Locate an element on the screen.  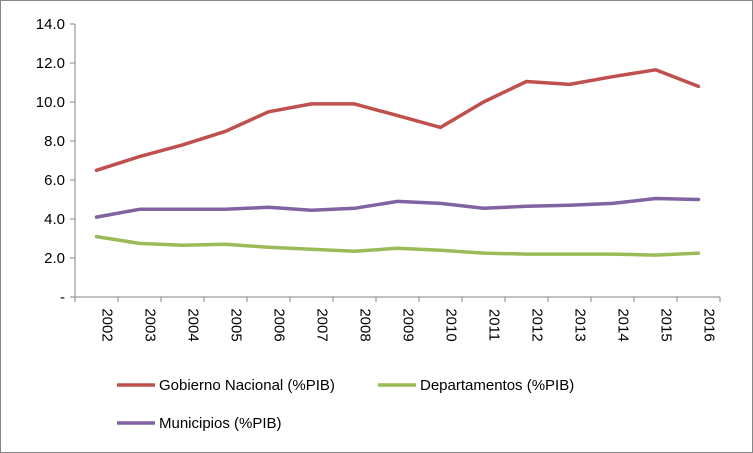
x-tick-label: 2012 is located at coordinates (537, 324).